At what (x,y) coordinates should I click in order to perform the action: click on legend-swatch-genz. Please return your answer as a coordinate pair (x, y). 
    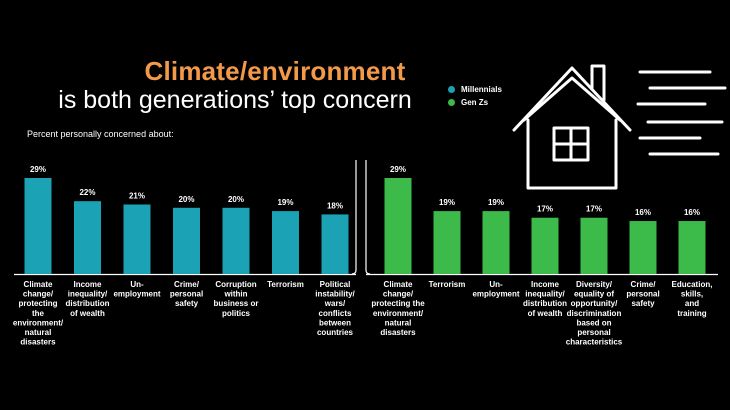
    Looking at the image, I should click on (451, 102).